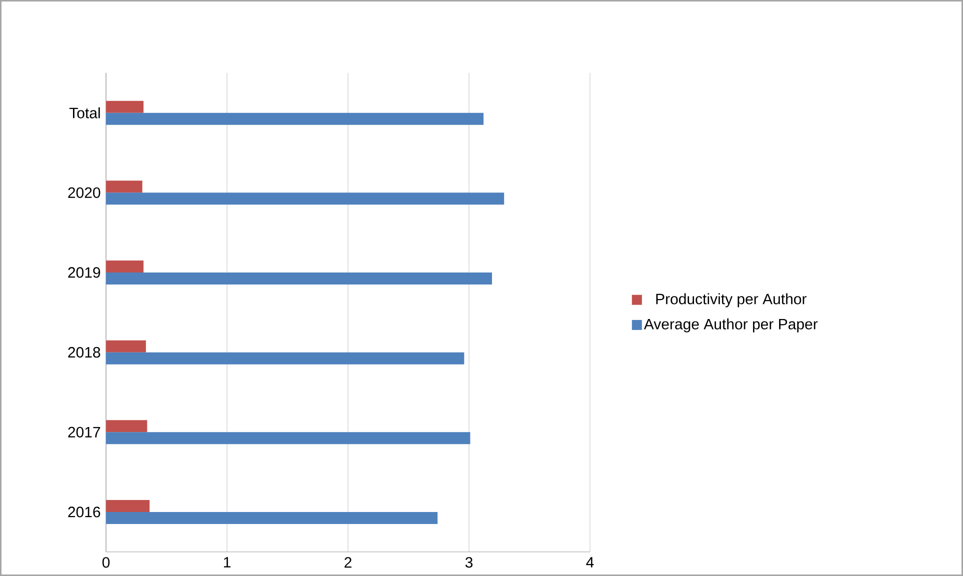 The image size is (963, 576). What do you see at coordinates (731, 325) in the screenshot?
I see `legend-label: Average Author per Paper` at bounding box center [731, 325].